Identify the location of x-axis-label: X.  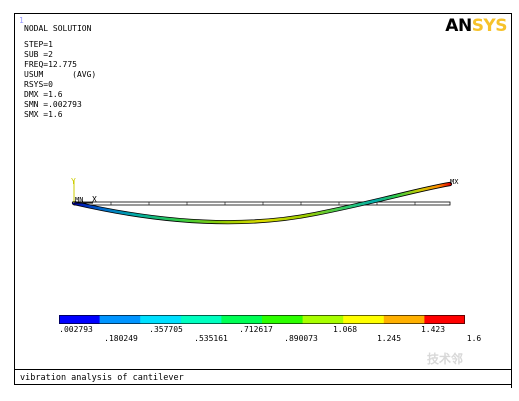
(94, 199).